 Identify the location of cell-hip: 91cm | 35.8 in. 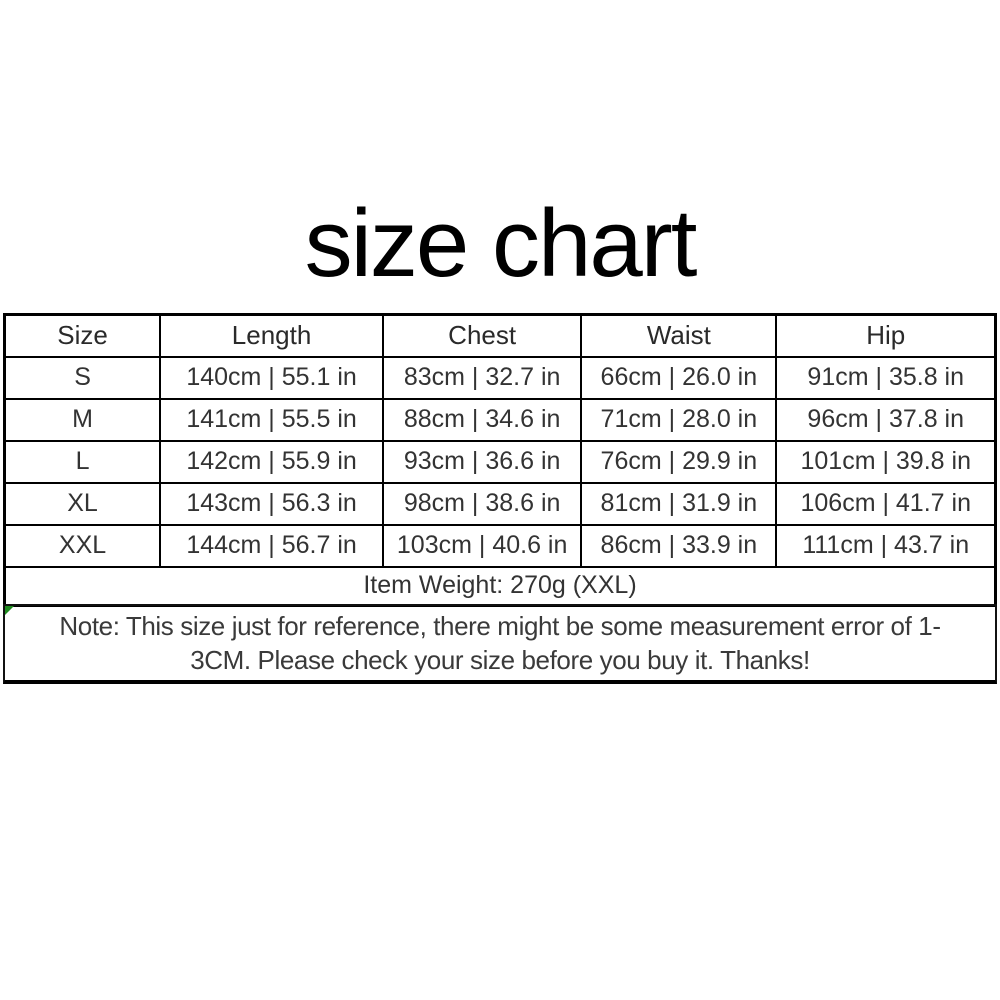
(886, 377).